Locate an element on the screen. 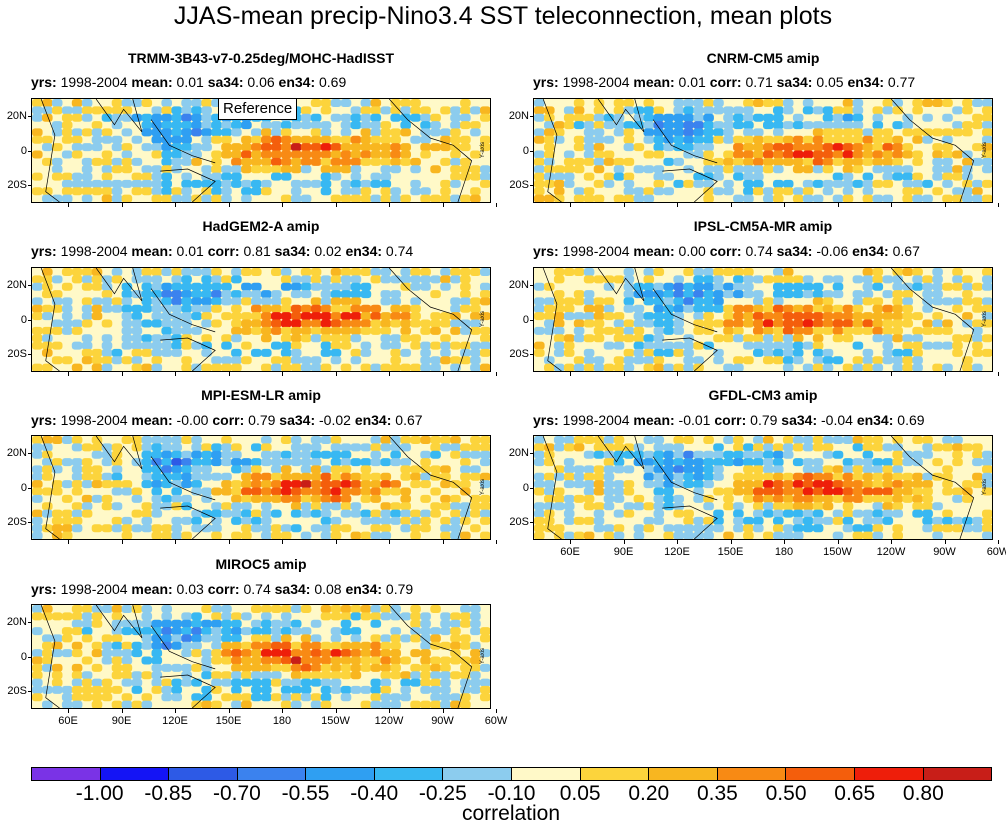 Image resolution: width=1006 pixels, height=825 pixels. panel-map is located at coordinates (261, 487).